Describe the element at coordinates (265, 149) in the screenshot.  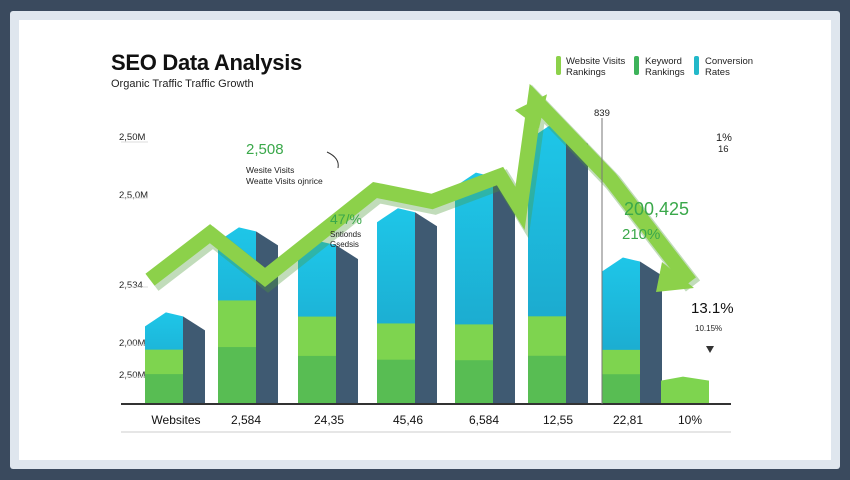
I see `annotation-1-value: 2,508` at that location.